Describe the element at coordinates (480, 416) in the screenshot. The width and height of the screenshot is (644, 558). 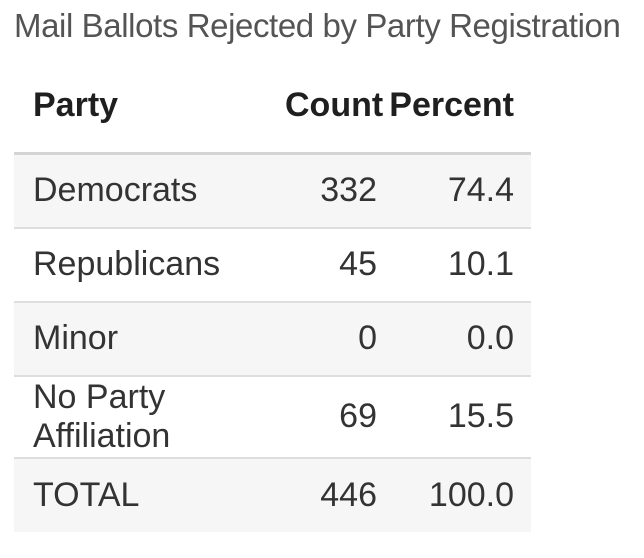
I see `percent-cell: 15.5` at that location.